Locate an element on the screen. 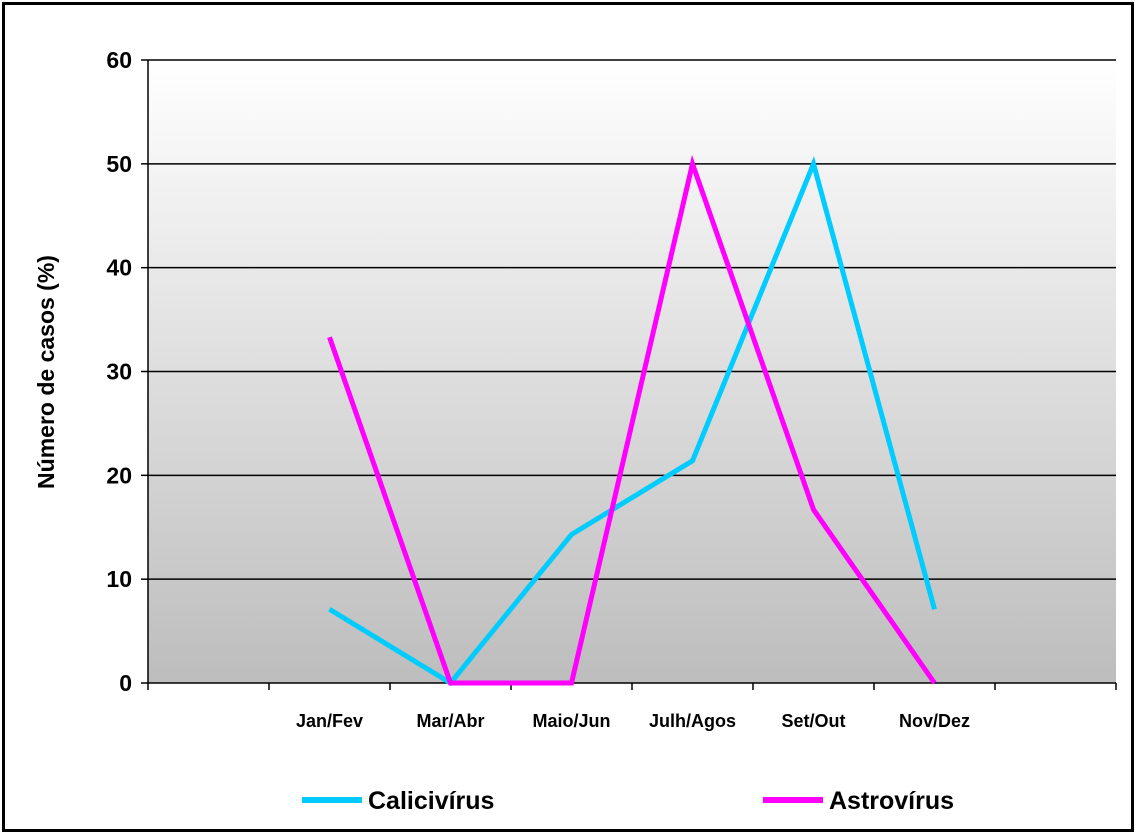 The image size is (1136, 832). y-axis-title: Número de casos (%) is located at coordinates (46, 372).